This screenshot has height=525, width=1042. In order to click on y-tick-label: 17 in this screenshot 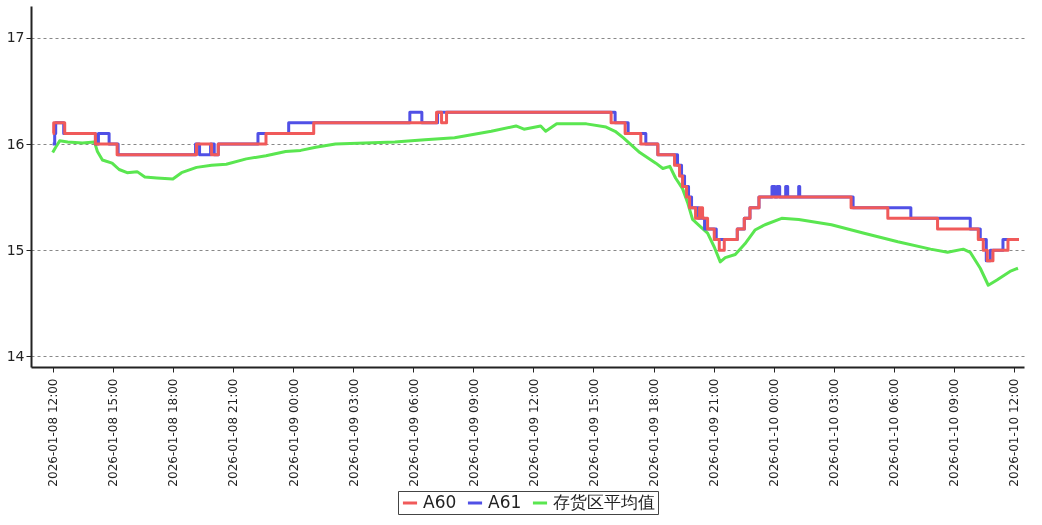, I will do `click(15, 37)`.